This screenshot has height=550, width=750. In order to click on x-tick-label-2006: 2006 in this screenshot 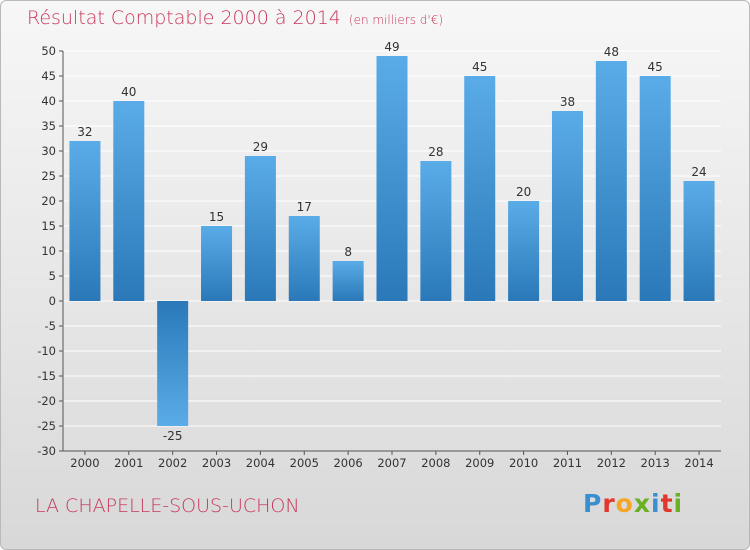, I will do `click(347, 463)`.